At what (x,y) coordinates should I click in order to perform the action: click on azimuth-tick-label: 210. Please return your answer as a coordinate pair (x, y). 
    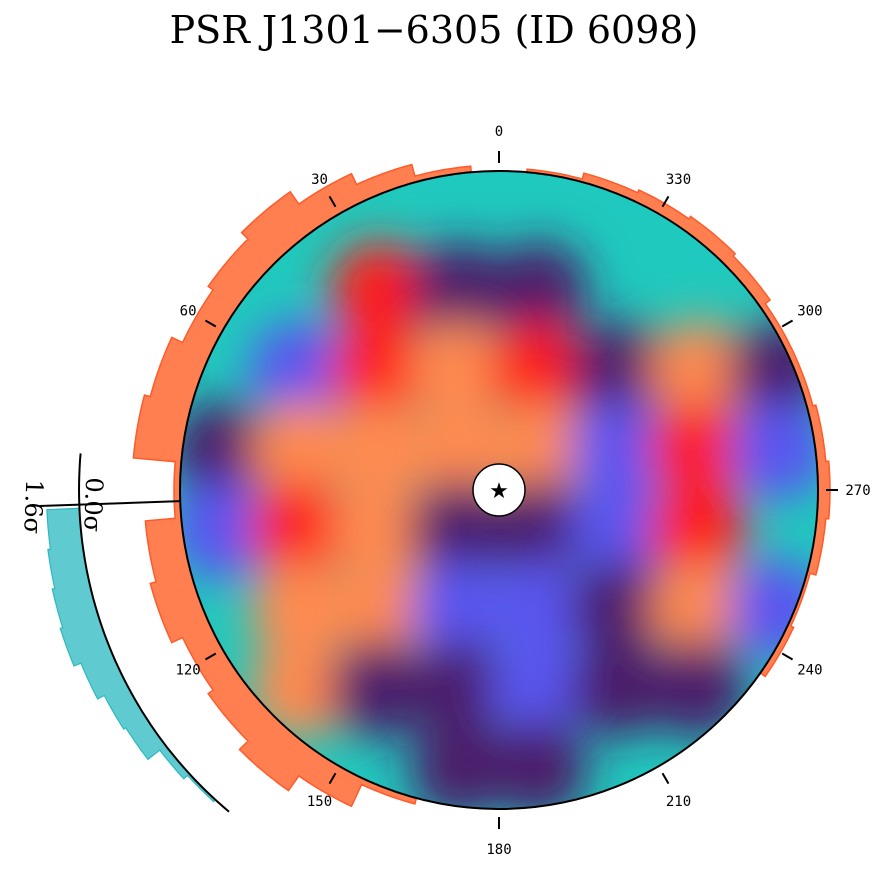
    Looking at the image, I should click on (678, 802).